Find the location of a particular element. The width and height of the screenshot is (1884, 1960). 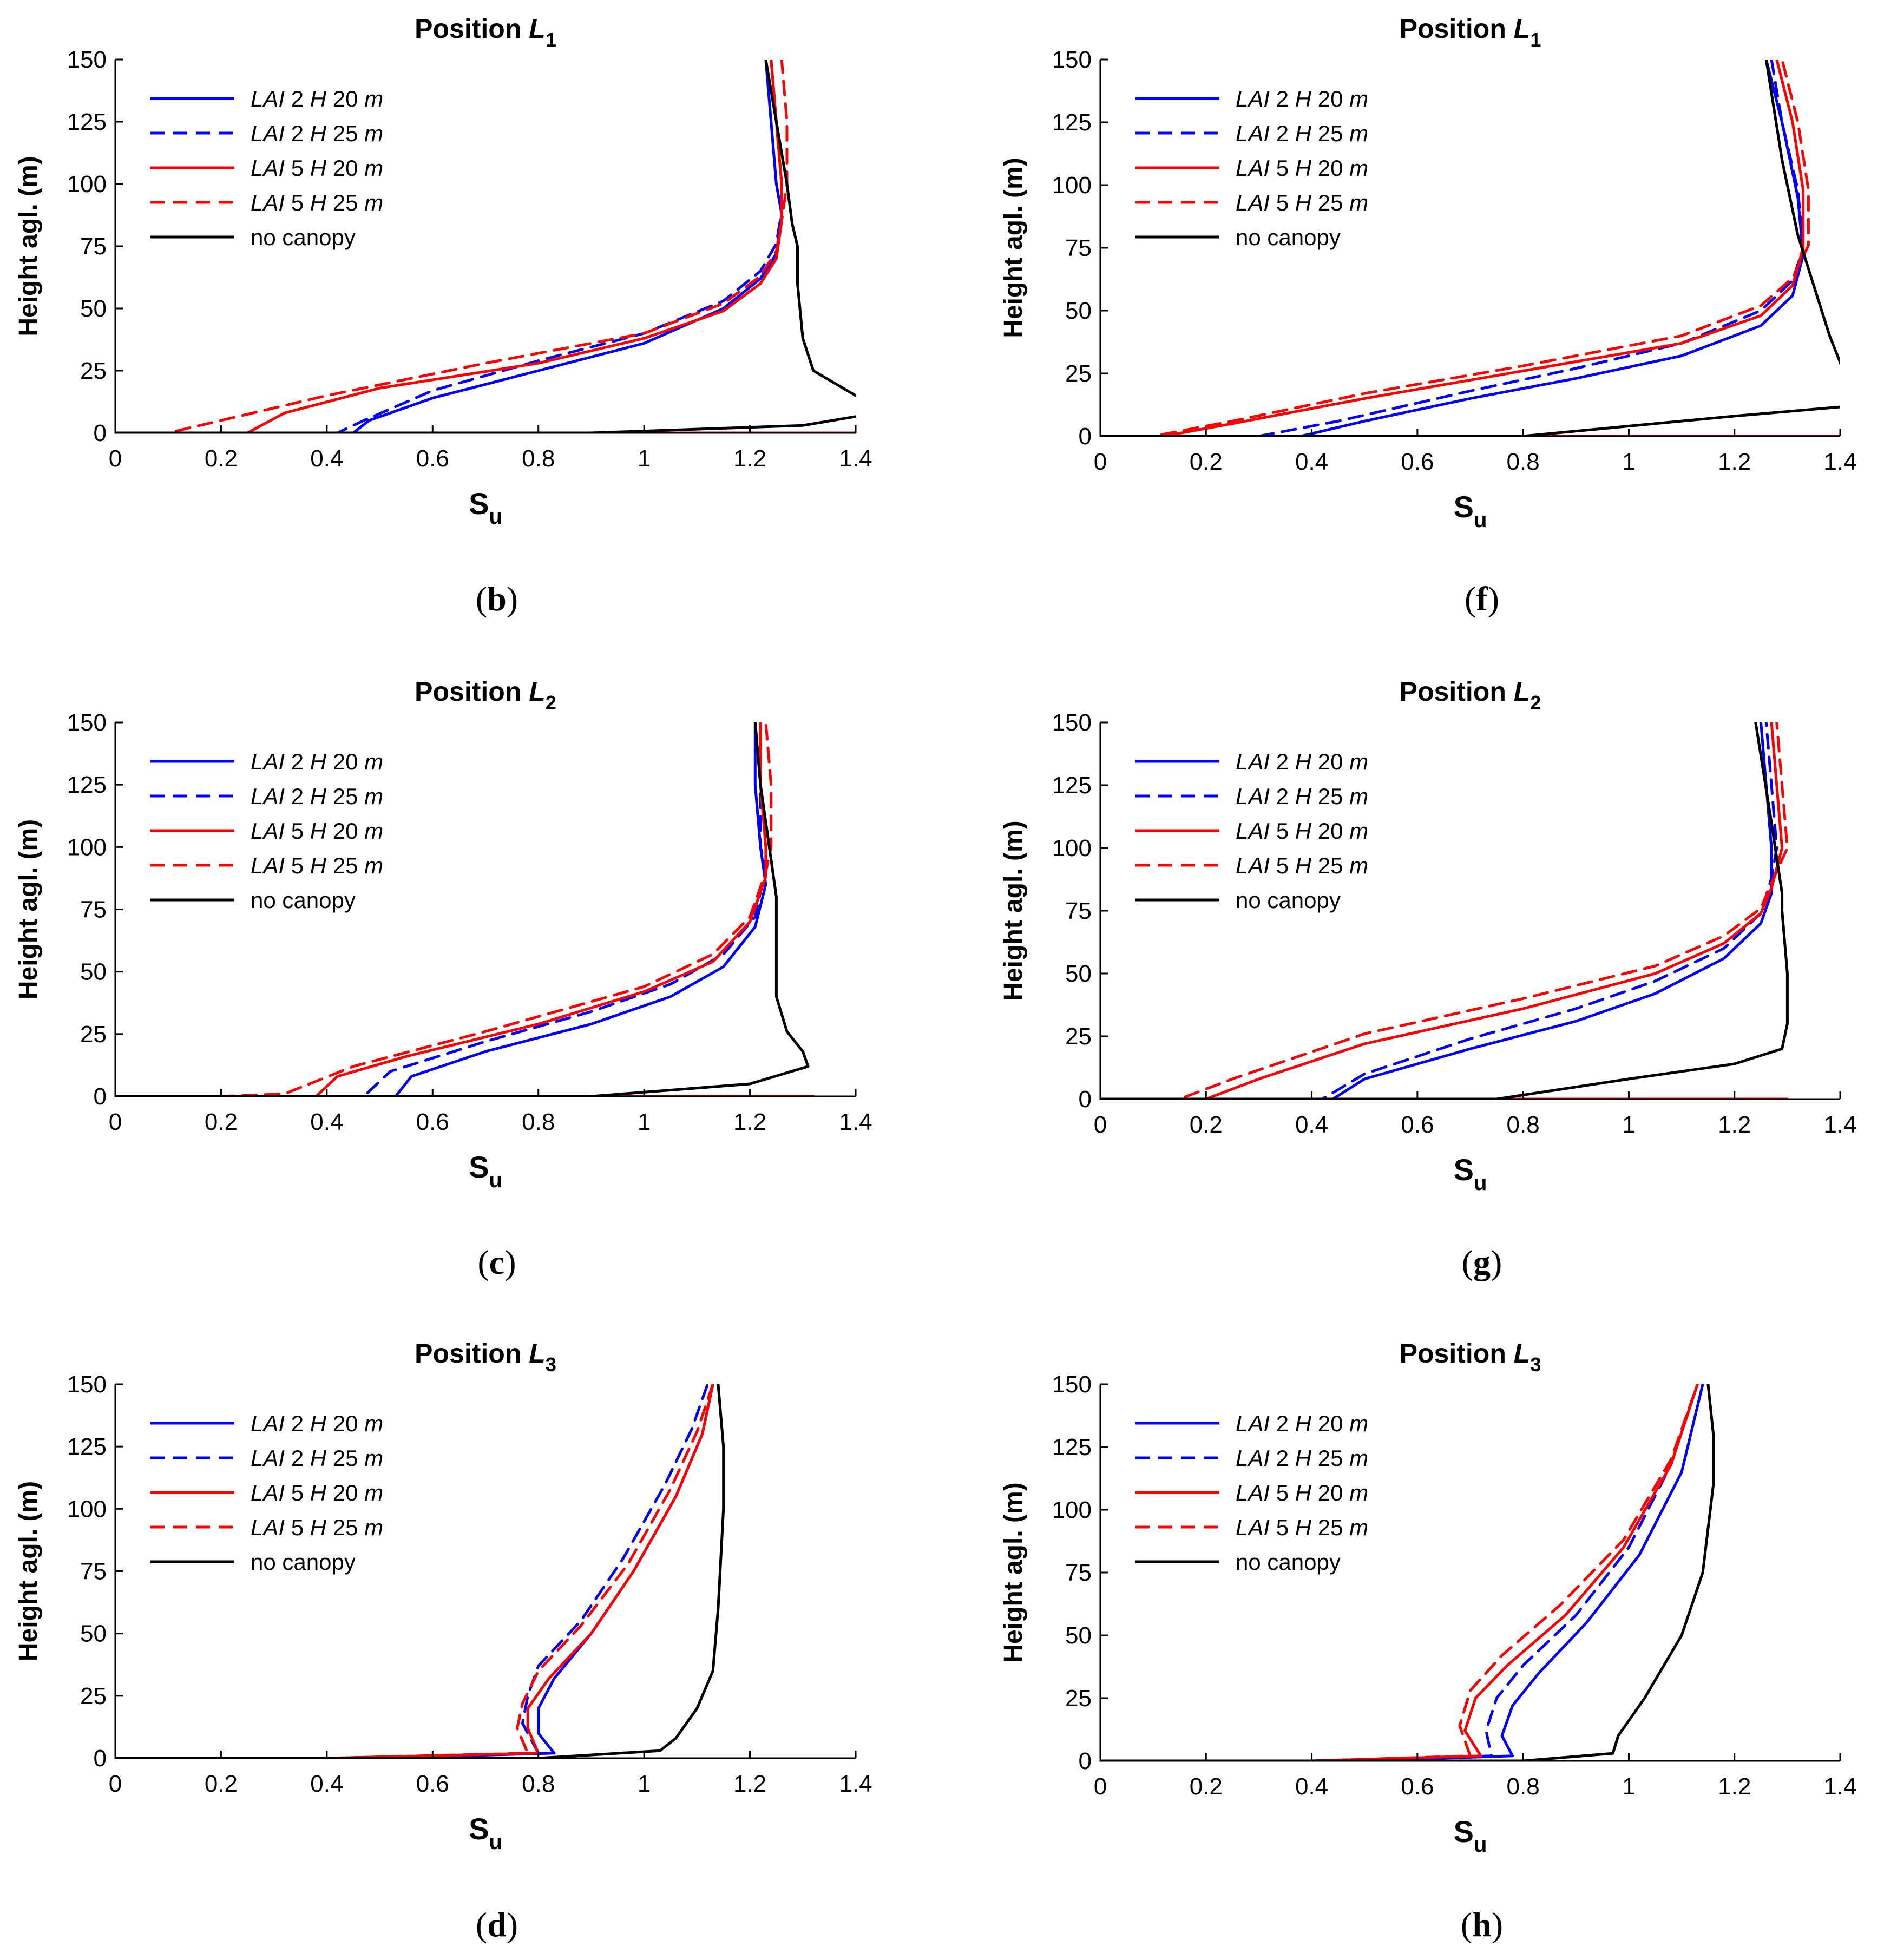

caption-g: (g) is located at coordinates (1481, 1262).